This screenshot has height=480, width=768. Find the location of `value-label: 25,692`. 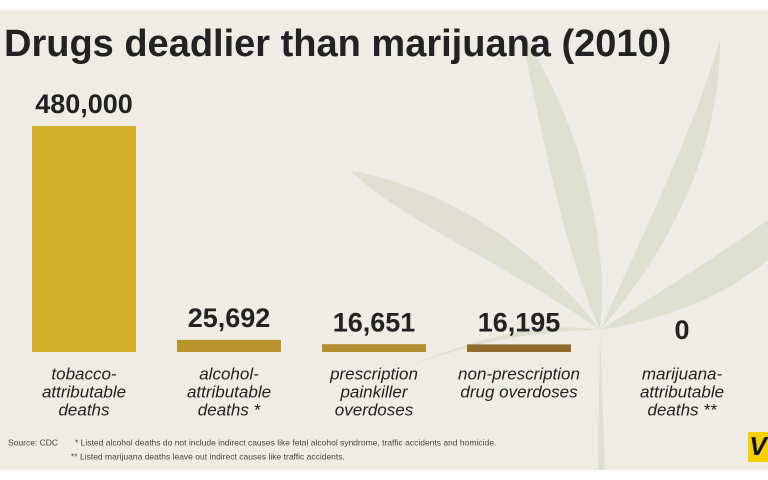

value-label: 25,692 is located at coordinates (229, 318).